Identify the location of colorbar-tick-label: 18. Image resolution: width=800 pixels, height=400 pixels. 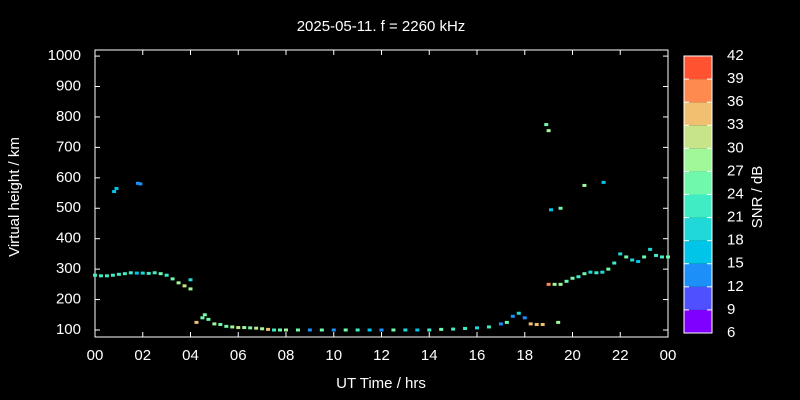
(735, 240).